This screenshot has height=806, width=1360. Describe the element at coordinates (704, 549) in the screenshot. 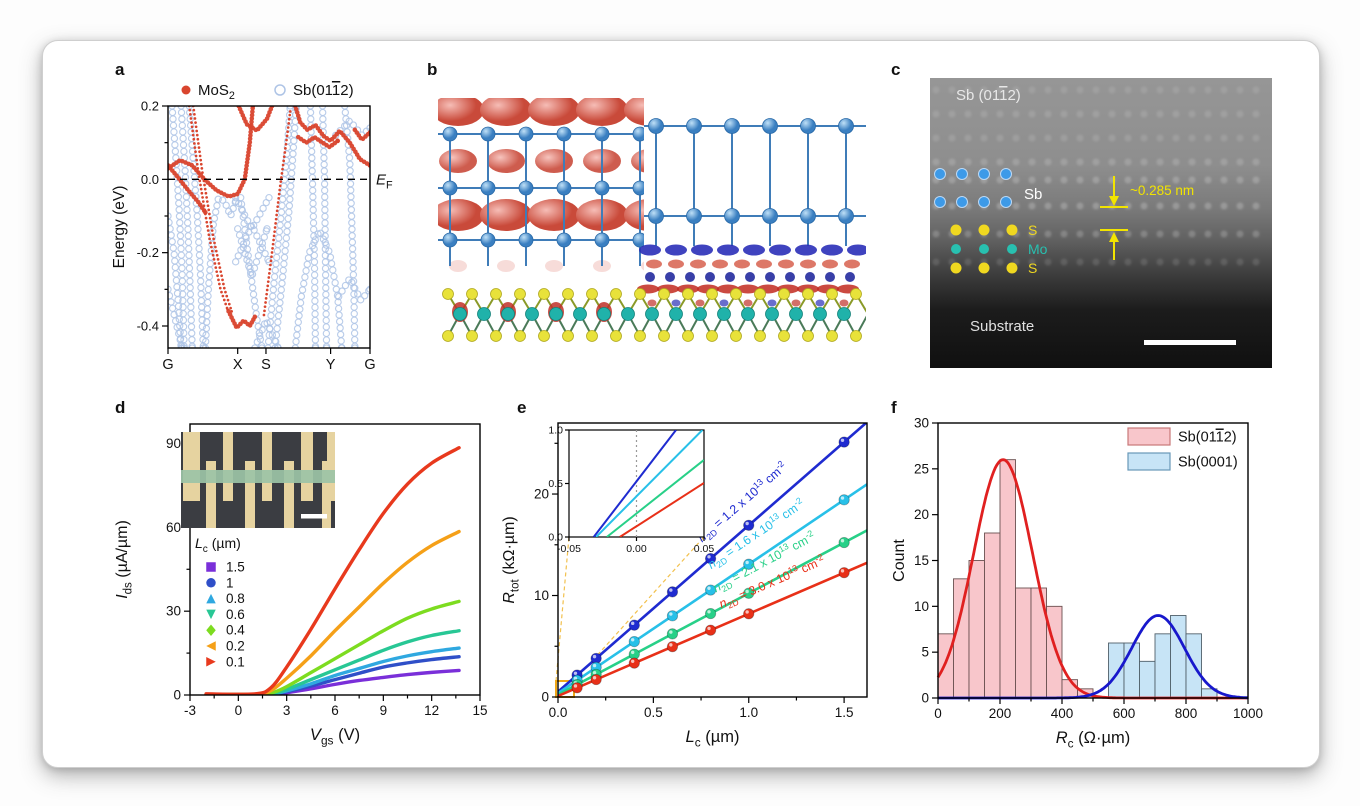

I see `svg-text: 0.05` at that location.